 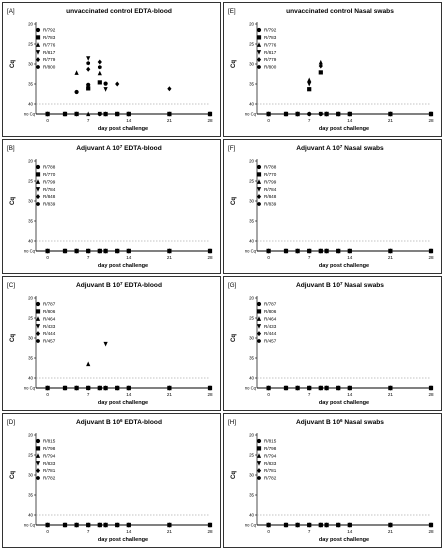 What do you see at coordinates (49, 44) in the screenshot?
I see `legend-label: R/776` at bounding box center [49, 44].